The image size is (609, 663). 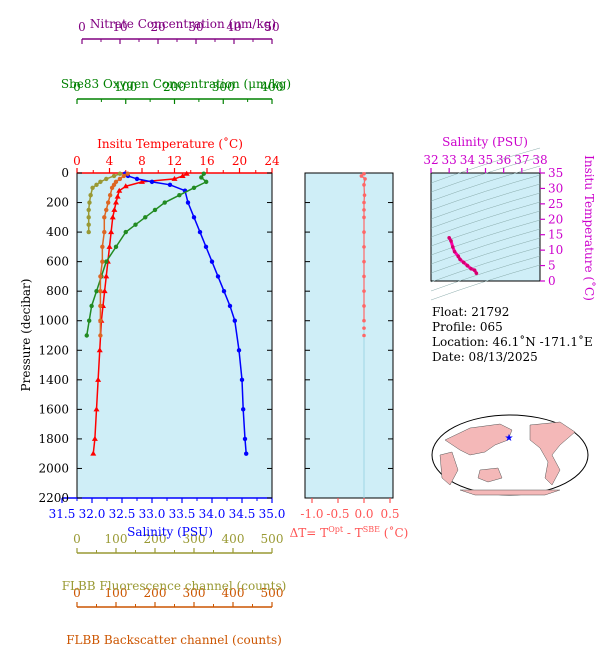 I want to click on oxygen-tick-label: 400, so click(x=272, y=87).